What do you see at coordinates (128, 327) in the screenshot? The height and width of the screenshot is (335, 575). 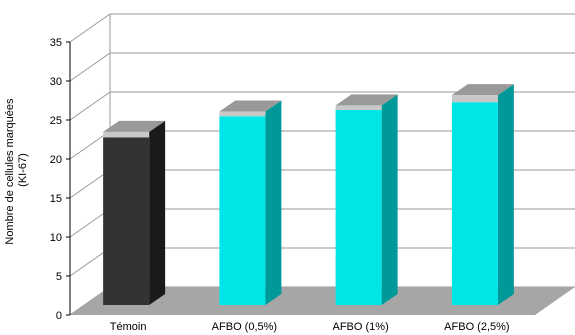 I see `x-category-label: Témoin` at bounding box center [128, 327].